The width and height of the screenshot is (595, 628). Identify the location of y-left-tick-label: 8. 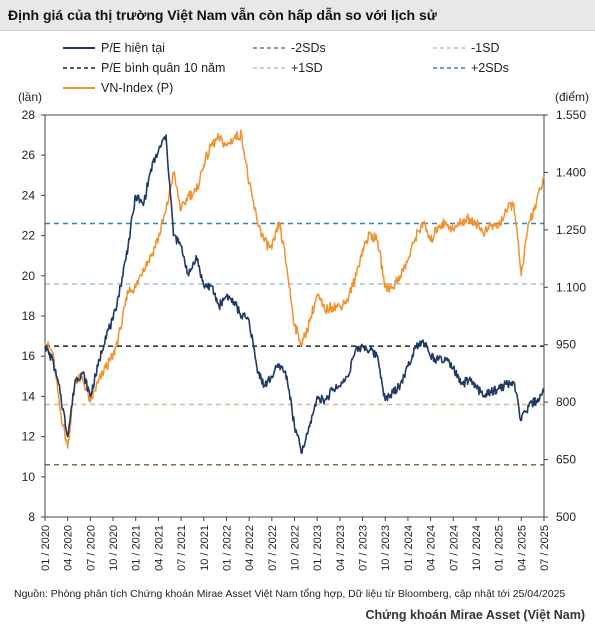
(31, 517).